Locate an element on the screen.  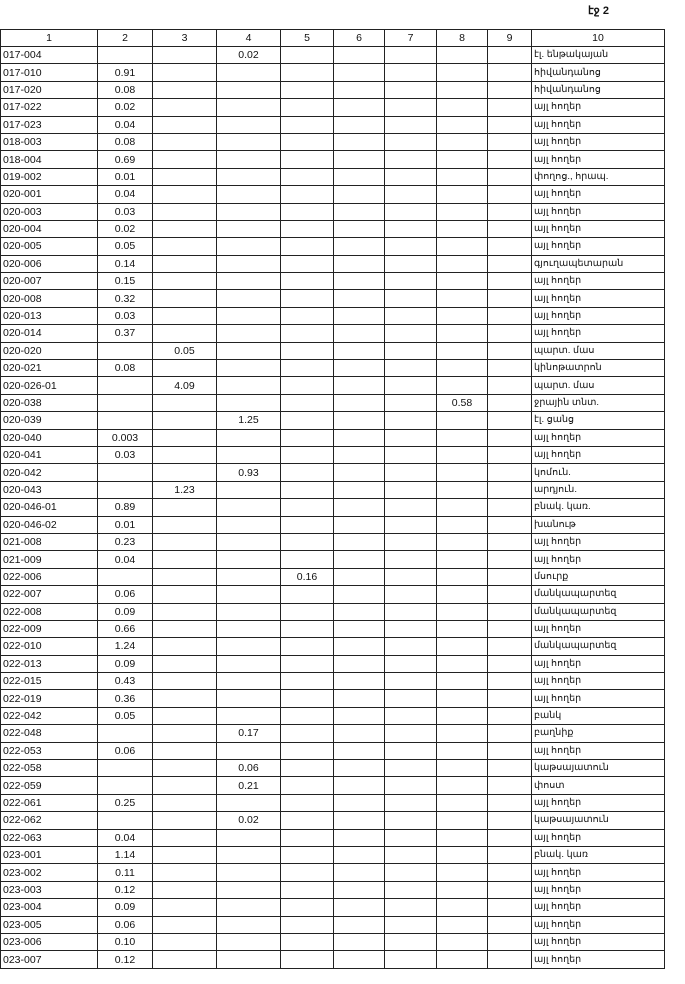
table-row: 020-013 0.03 այլ հողեր is located at coordinates (332, 316).